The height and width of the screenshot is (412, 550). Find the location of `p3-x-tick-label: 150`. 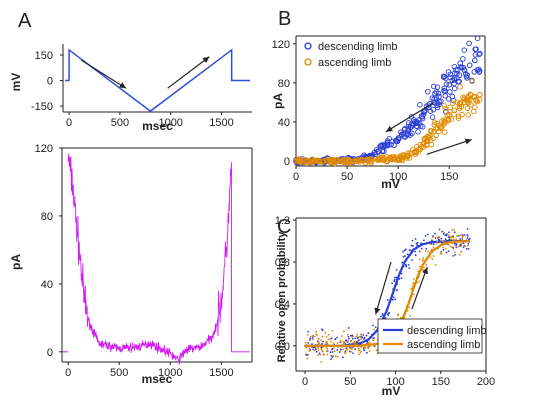

p3-x-tick-label: 150 is located at coordinates (441, 382).